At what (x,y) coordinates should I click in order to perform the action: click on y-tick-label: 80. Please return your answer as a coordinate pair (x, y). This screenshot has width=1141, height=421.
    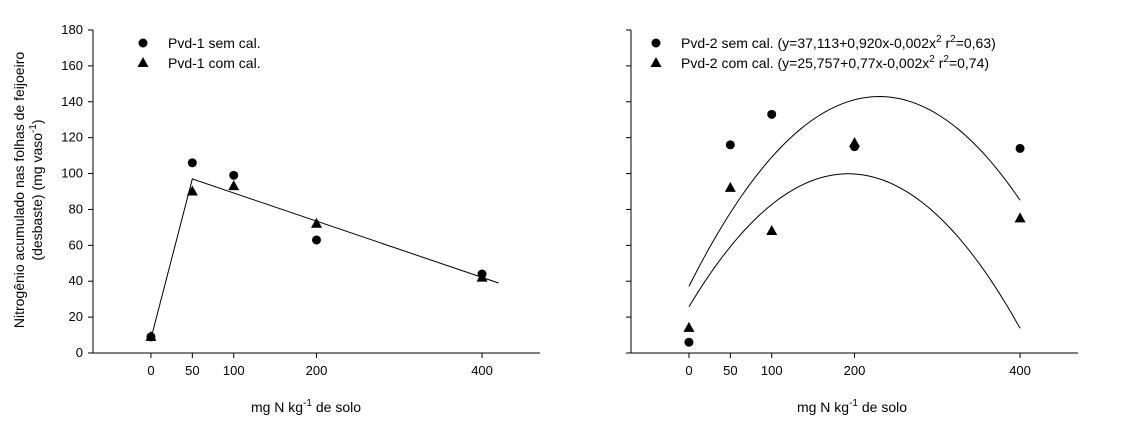
    Looking at the image, I should click on (76, 208).